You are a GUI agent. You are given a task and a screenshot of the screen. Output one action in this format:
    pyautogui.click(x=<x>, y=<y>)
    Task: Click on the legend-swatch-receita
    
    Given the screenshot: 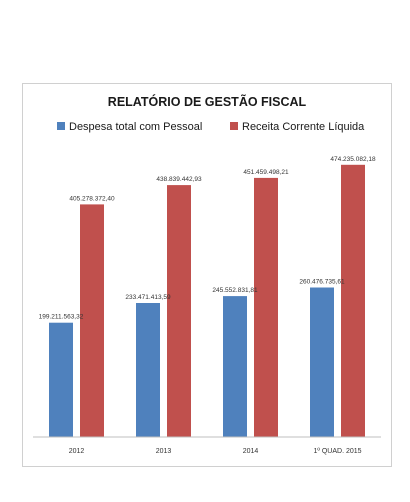 What is the action you would take?
    pyautogui.click(x=234, y=126)
    